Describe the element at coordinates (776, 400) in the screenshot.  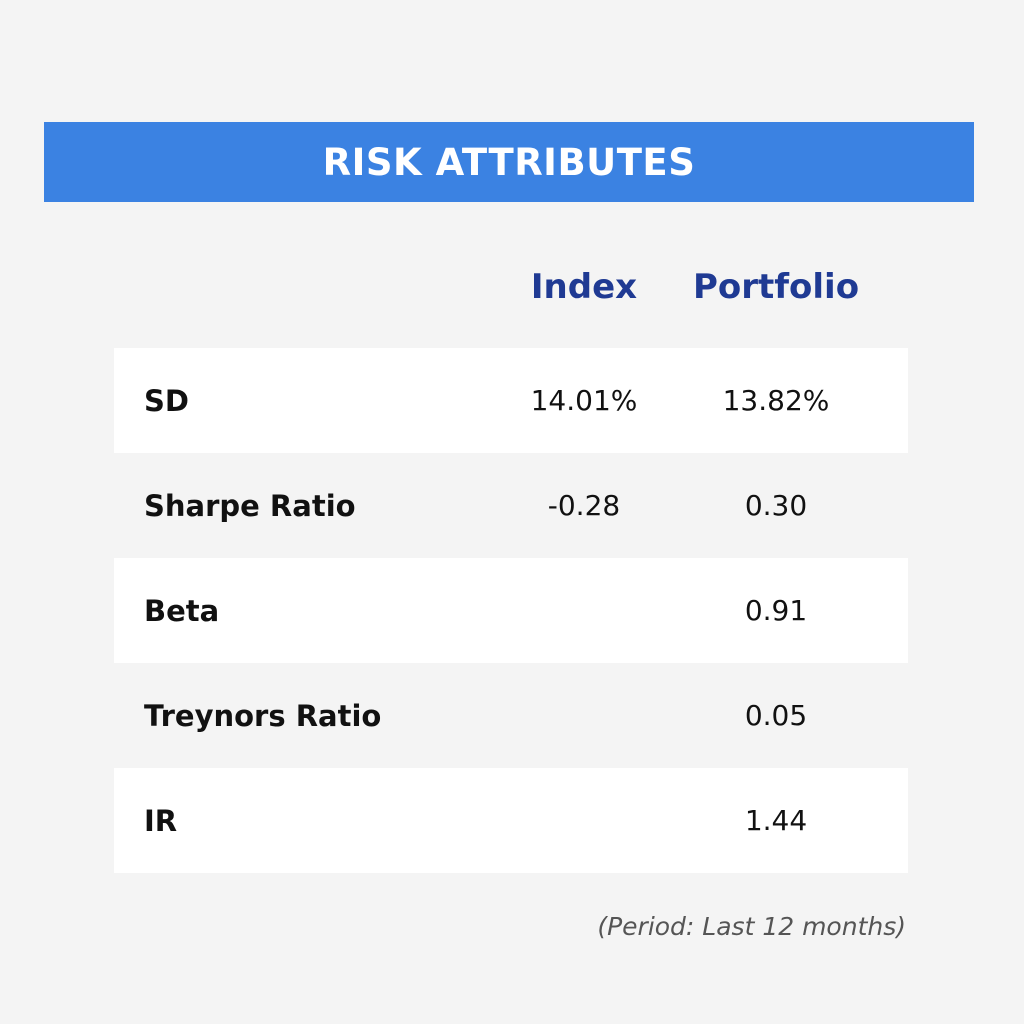
I see `portfolio-value: 13.82%` at that location.